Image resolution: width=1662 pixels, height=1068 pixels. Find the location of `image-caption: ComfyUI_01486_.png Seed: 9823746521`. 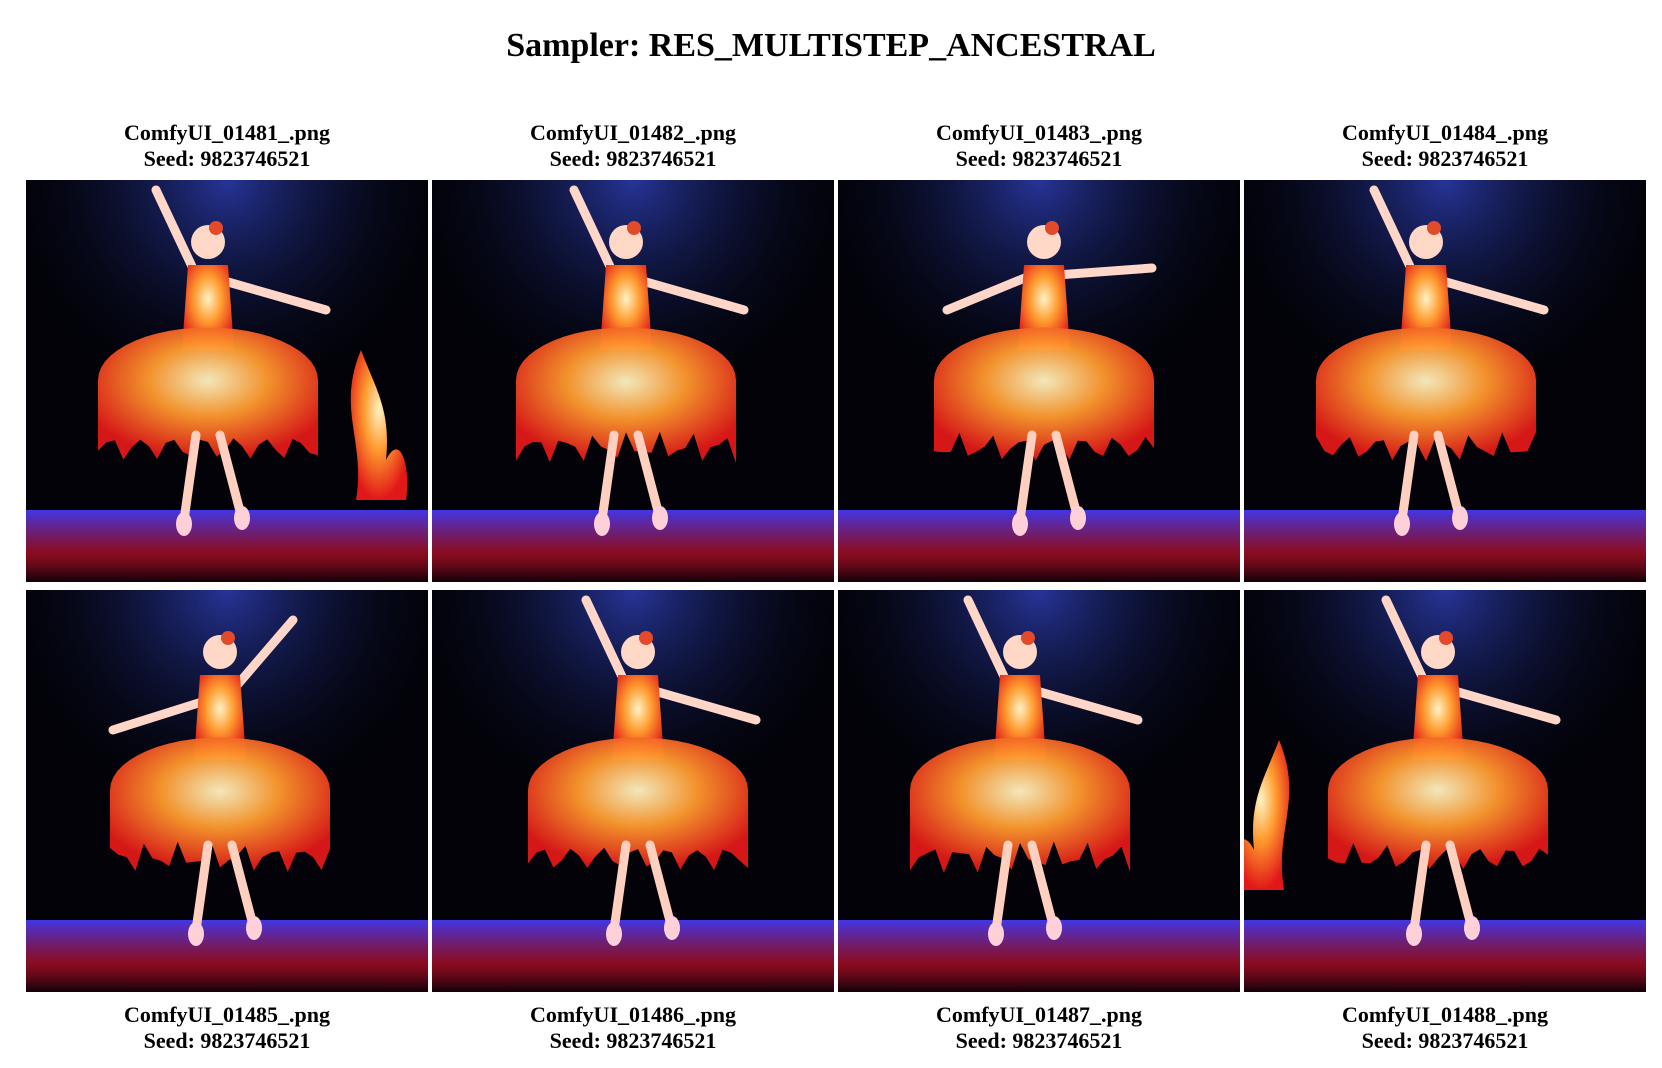

image-caption: ComfyUI_01486_.png Seed: 9823746521 is located at coordinates (633, 1028).